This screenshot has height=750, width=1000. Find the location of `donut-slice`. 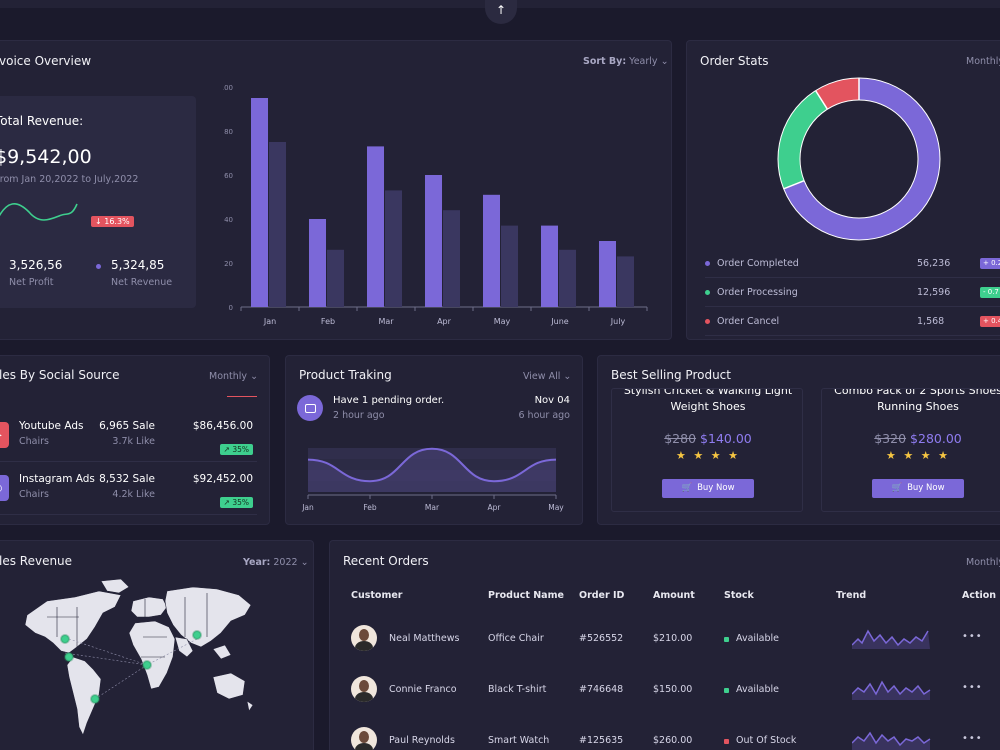

donut-slice is located at coordinates (859, 159).